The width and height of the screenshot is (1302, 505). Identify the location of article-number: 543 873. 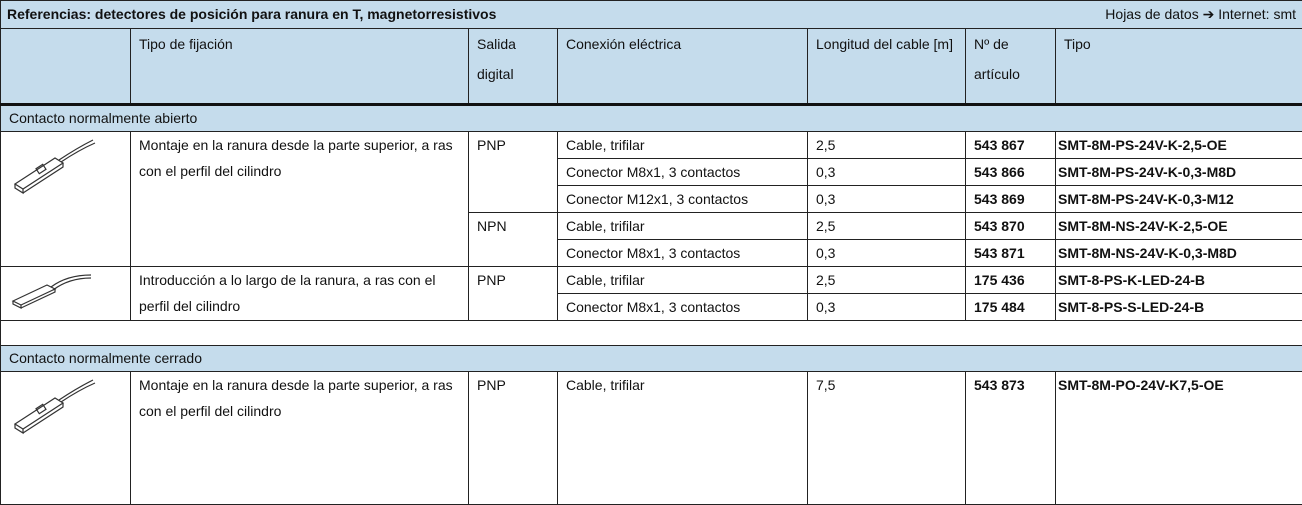
(1011, 438).